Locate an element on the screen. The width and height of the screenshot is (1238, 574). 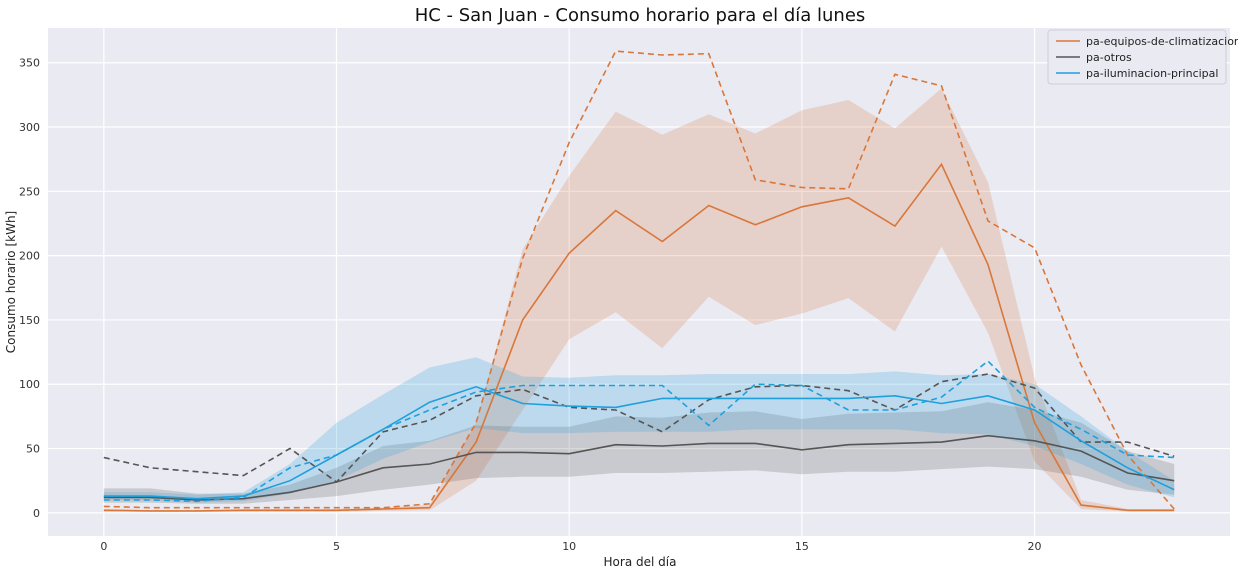
legend-label-climatizacion: pa-equipos-de-climatizacion is located at coordinates (1162, 41).